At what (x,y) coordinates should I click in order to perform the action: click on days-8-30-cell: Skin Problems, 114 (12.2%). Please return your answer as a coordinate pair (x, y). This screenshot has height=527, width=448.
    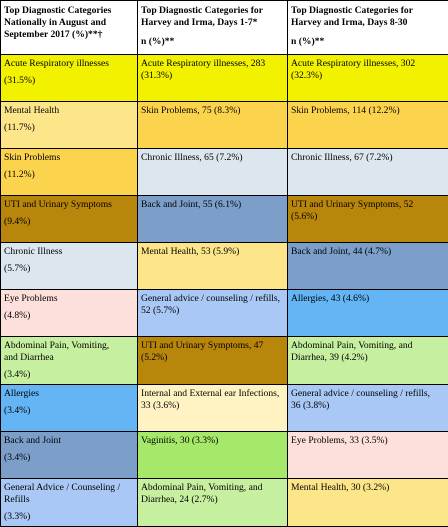
    Looking at the image, I should click on (368, 125).